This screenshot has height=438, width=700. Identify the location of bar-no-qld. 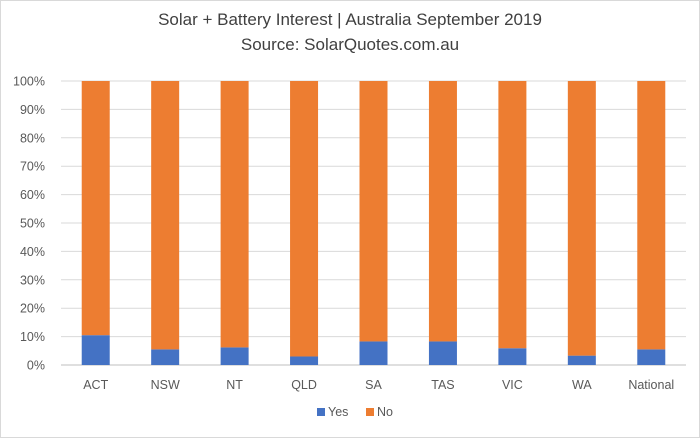
(304, 219).